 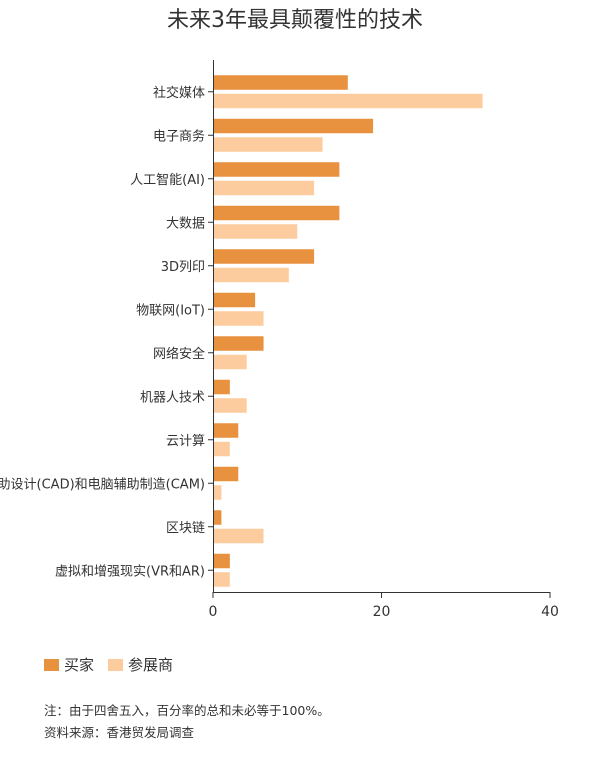 I want to click on legend-item-exhibitors: 参展商, so click(x=140, y=664).